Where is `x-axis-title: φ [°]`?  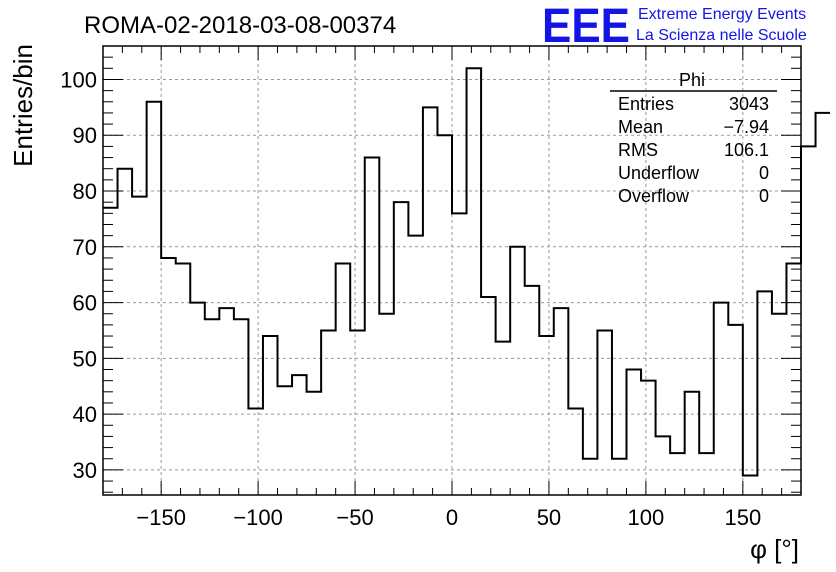 x-axis-title: φ [°] is located at coordinates (774, 549).